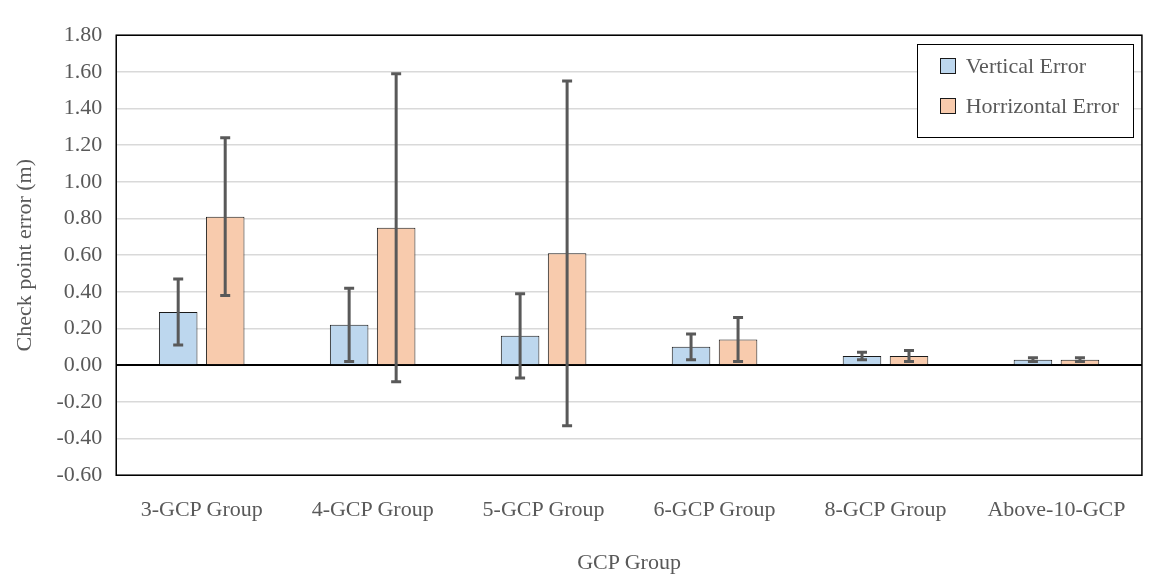  Describe the element at coordinates (83, 143) in the screenshot. I see `y-tick-label: 1.20` at that location.